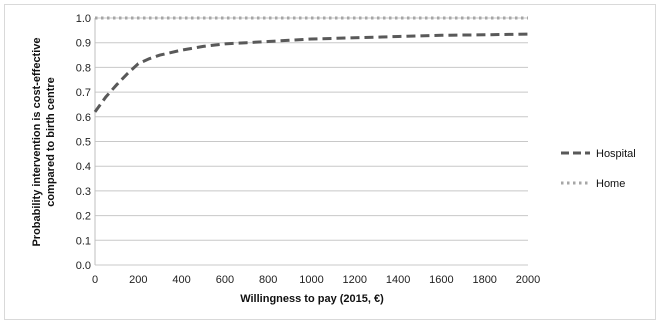 This screenshot has height=327, width=664. Describe the element at coordinates (598, 169) in the screenshot. I see `legend: Hospital Home` at that location.